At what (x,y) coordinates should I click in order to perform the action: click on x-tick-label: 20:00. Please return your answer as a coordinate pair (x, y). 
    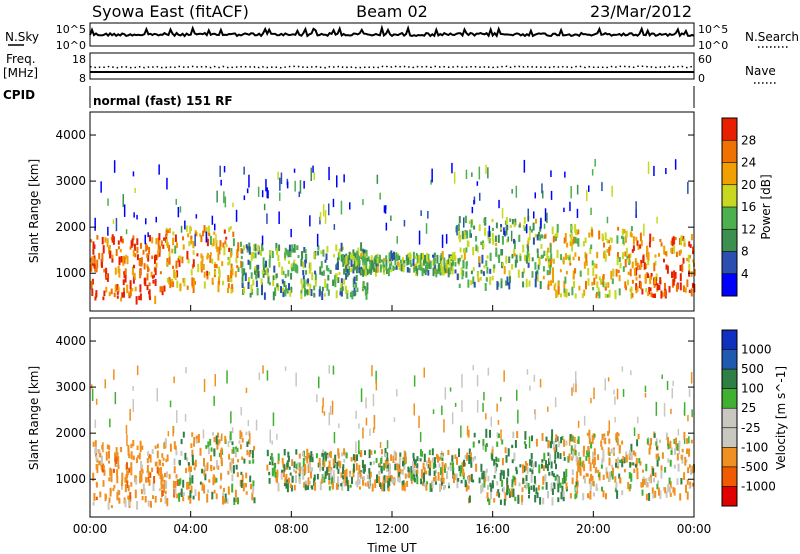
    Looking at the image, I should click on (593, 529).